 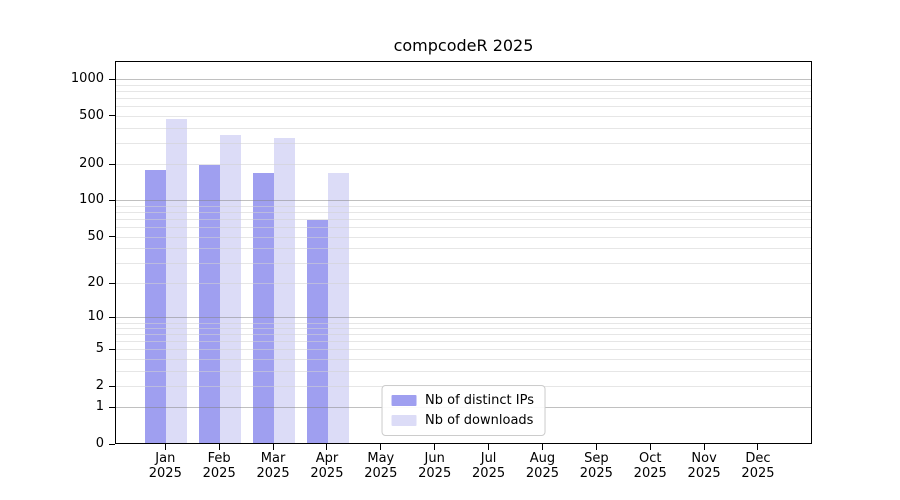 What do you see at coordinates (542, 466) in the screenshot?
I see `x-tick-label: Aug 2025` at bounding box center [542, 466].